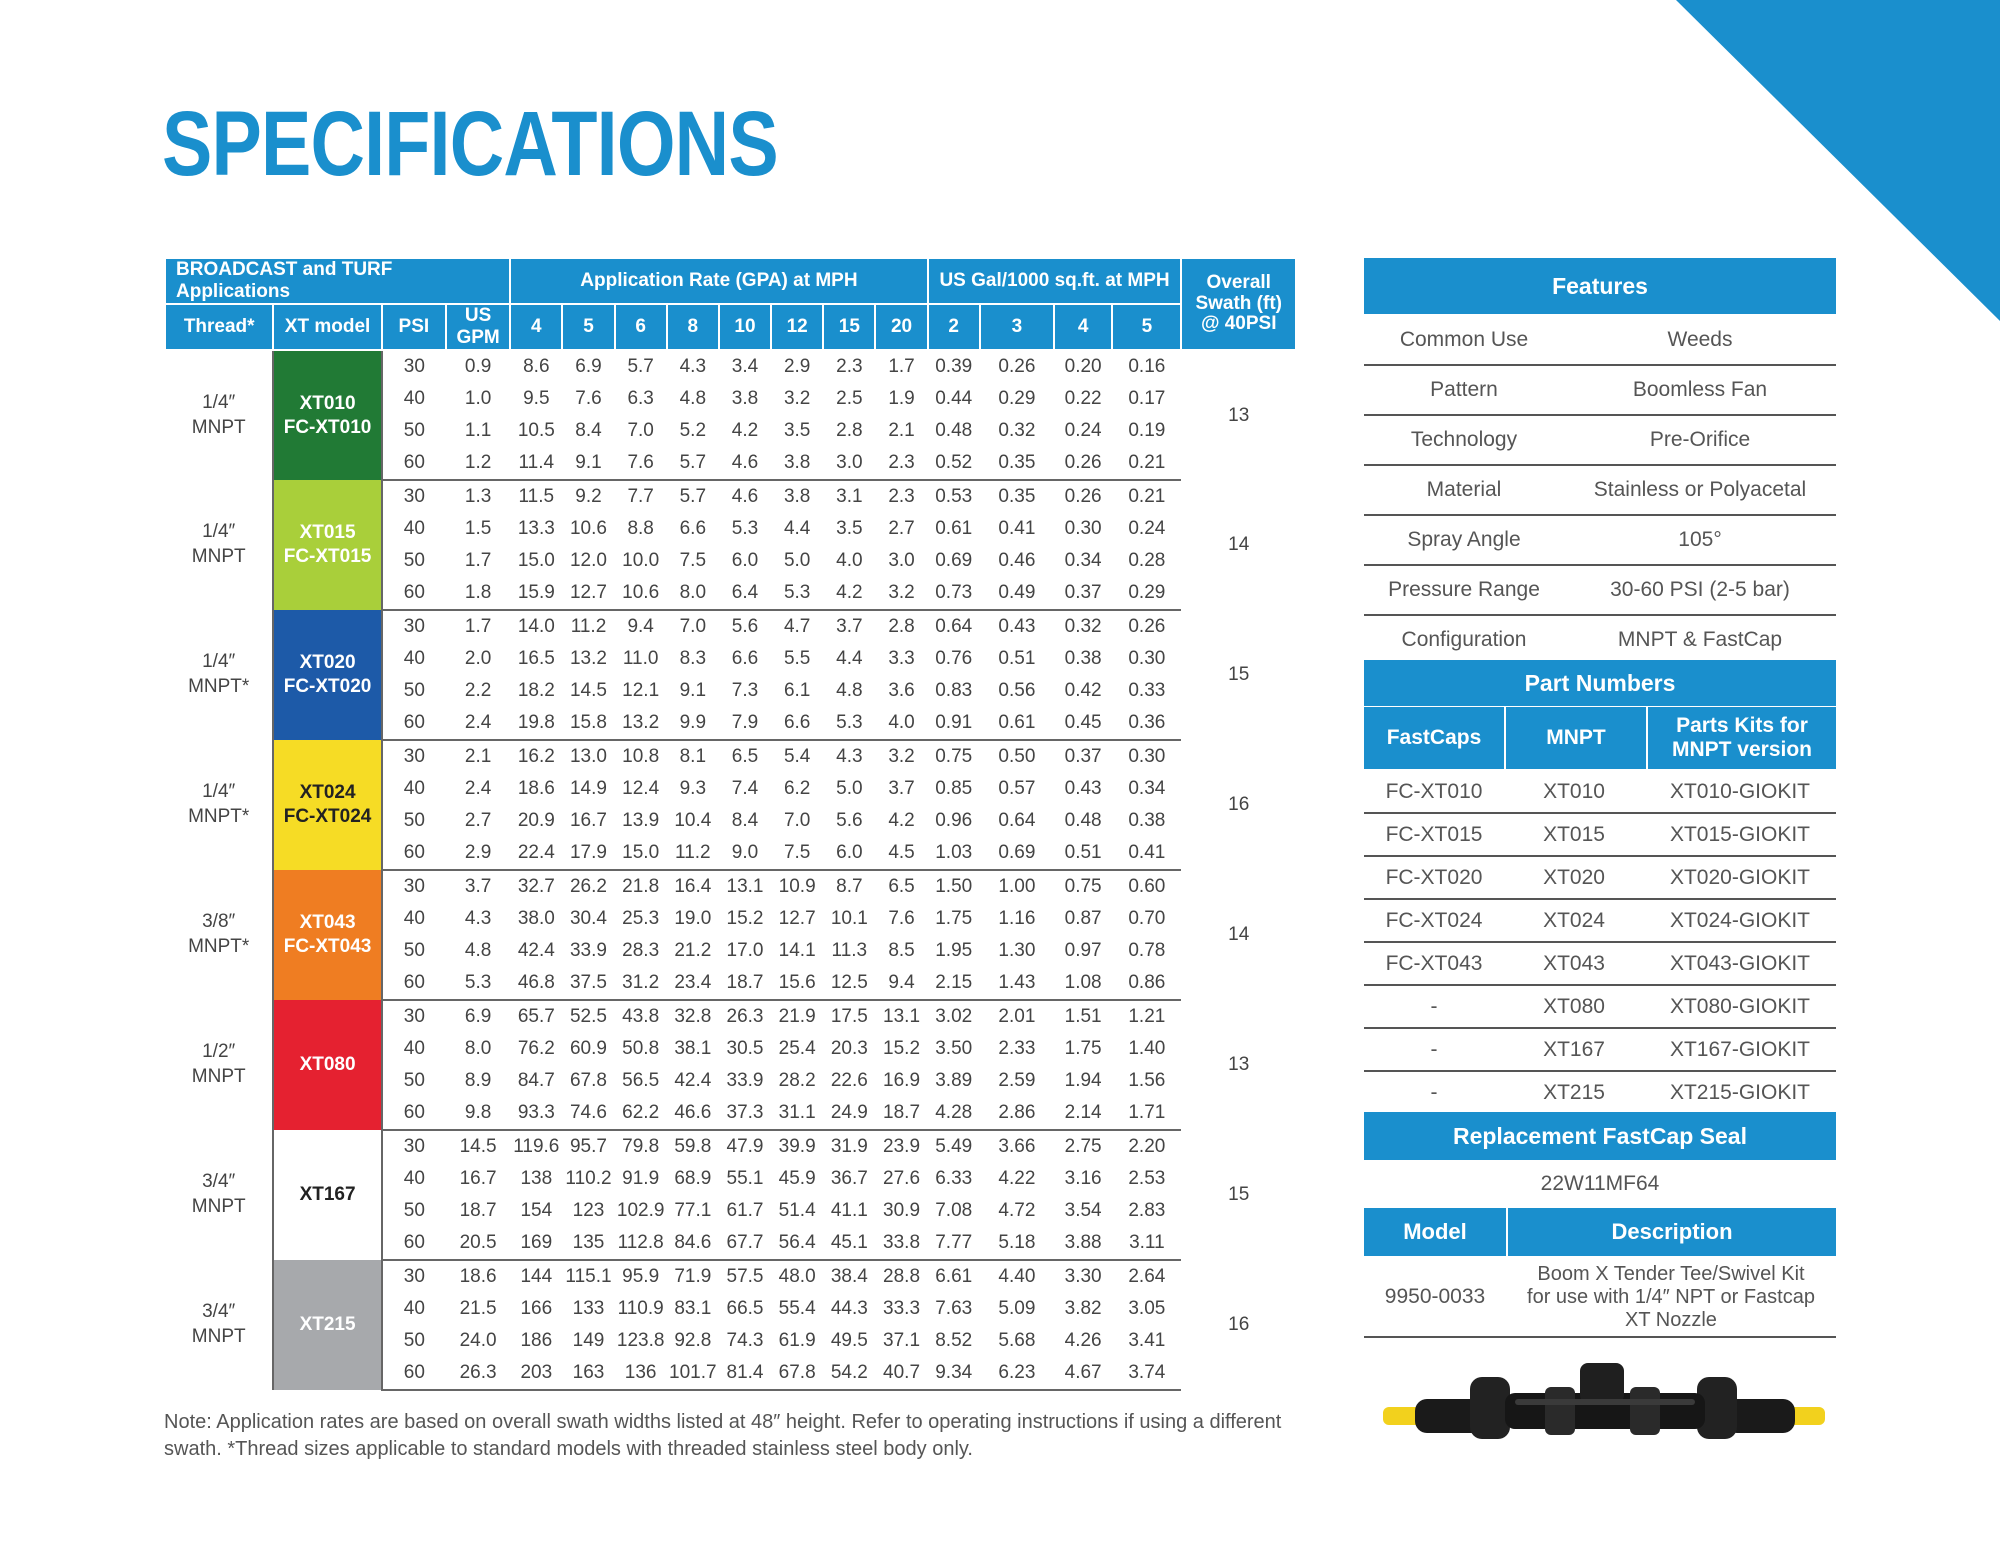 This screenshot has height=1547, width=2000. What do you see at coordinates (413, 626) in the screenshot?
I see `table-cell: 30` at bounding box center [413, 626].